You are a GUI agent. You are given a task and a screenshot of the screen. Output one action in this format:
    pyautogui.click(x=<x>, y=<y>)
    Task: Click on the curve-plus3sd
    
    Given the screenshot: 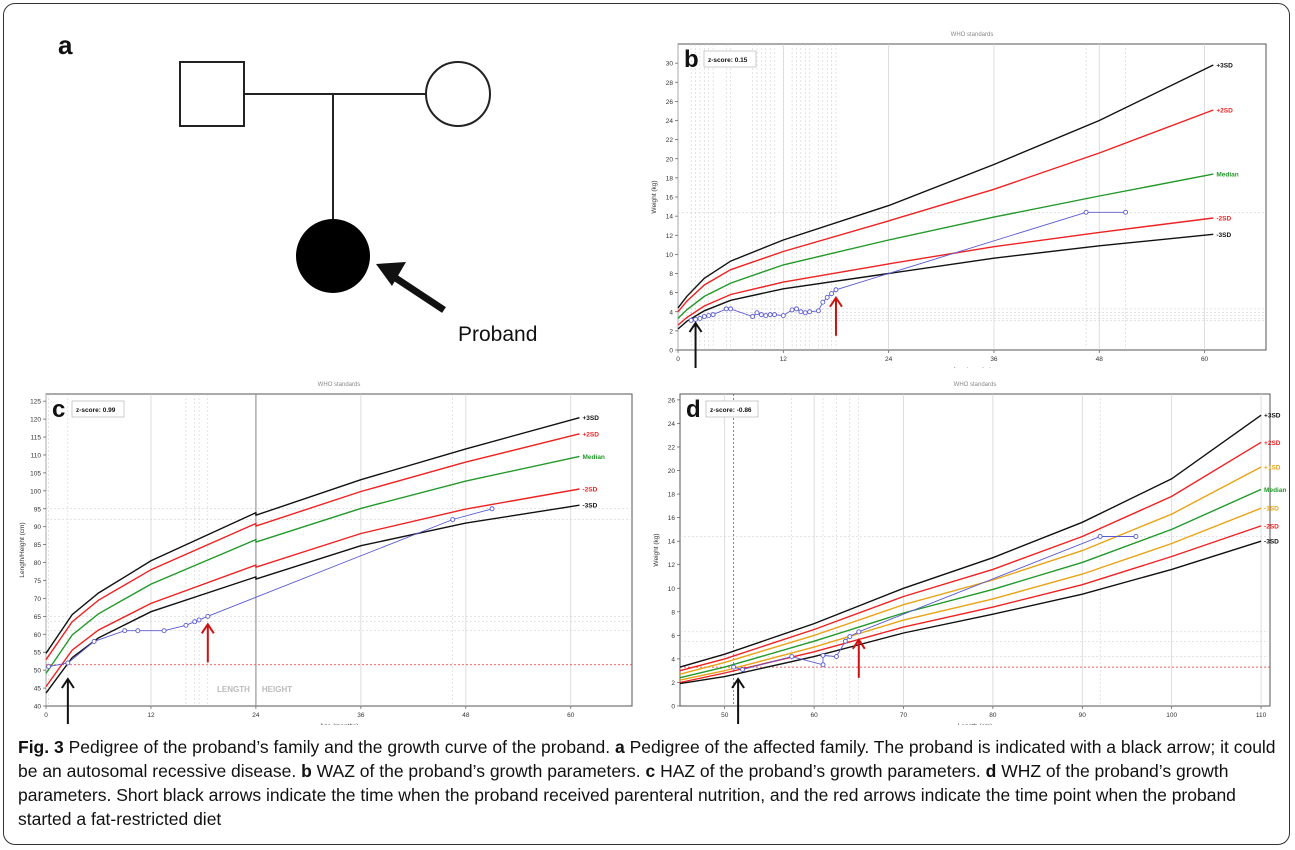 What is the action you would take?
    pyautogui.click(x=970, y=541)
    